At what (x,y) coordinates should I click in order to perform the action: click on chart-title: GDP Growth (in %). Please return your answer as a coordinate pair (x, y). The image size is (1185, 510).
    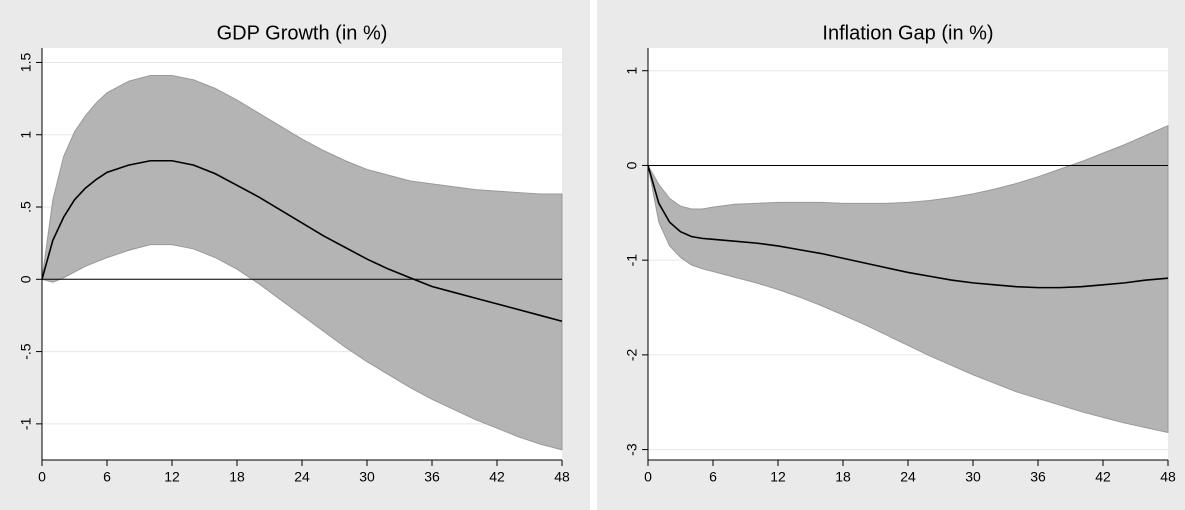
    Looking at the image, I should click on (302, 33).